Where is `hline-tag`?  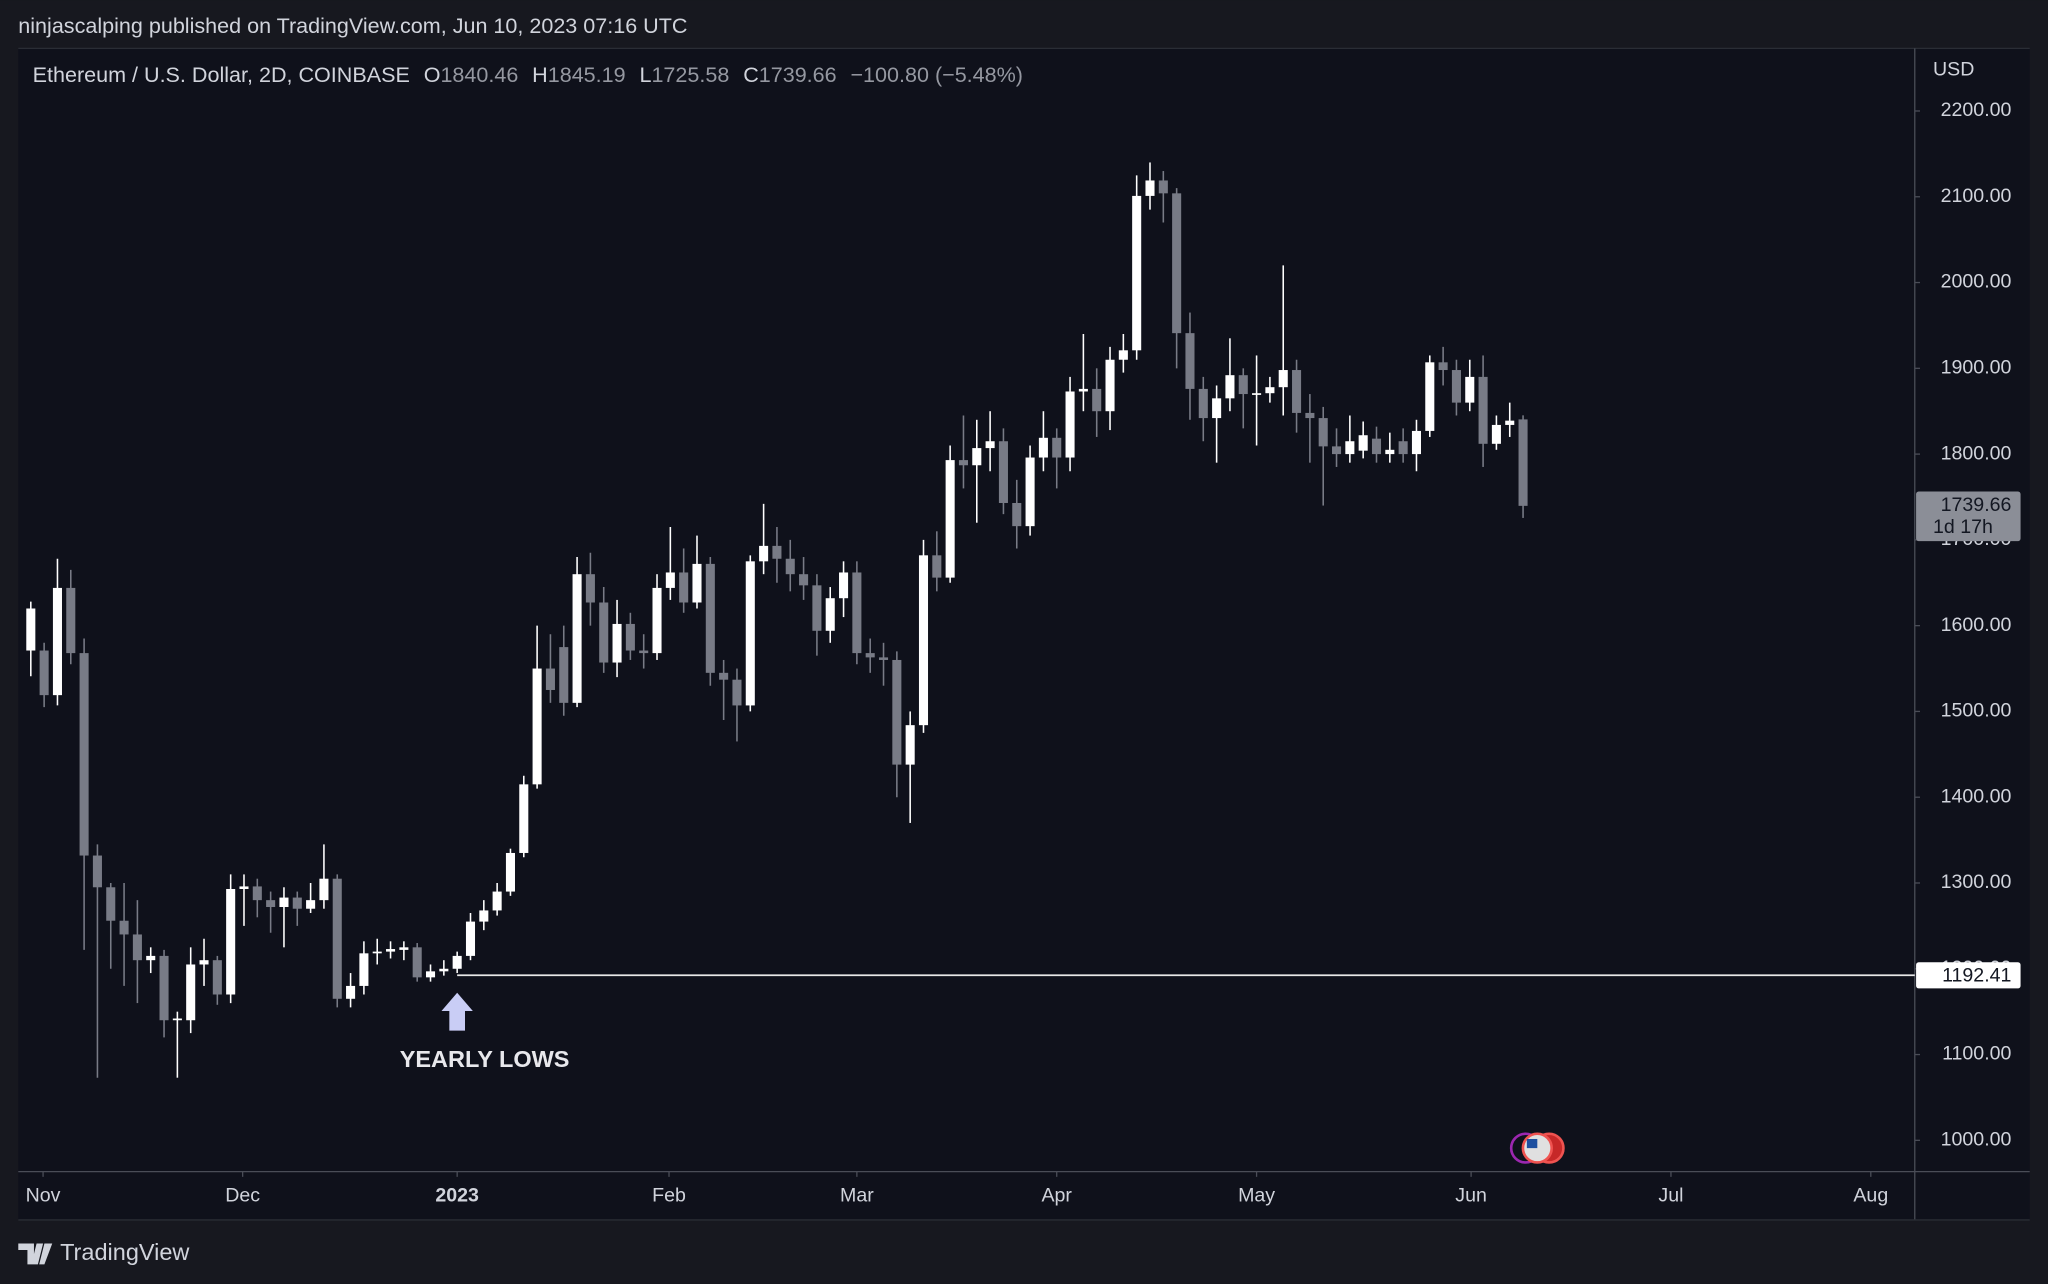
hline-tag is located at coordinates (1968, 975).